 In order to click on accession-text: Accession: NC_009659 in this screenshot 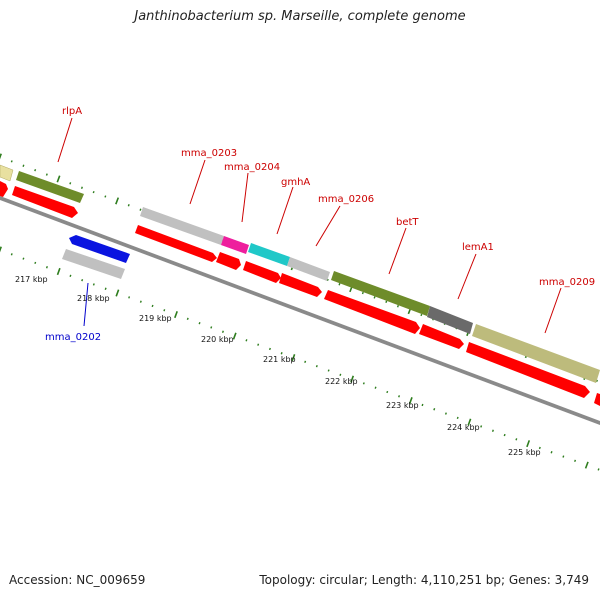, I will do `click(77, 580)`.